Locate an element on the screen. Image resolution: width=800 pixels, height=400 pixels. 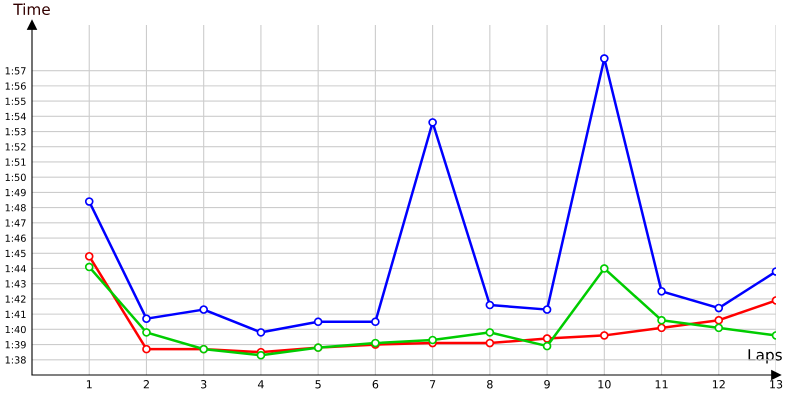
x-tick-label: 11 is located at coordinates (662, 384).